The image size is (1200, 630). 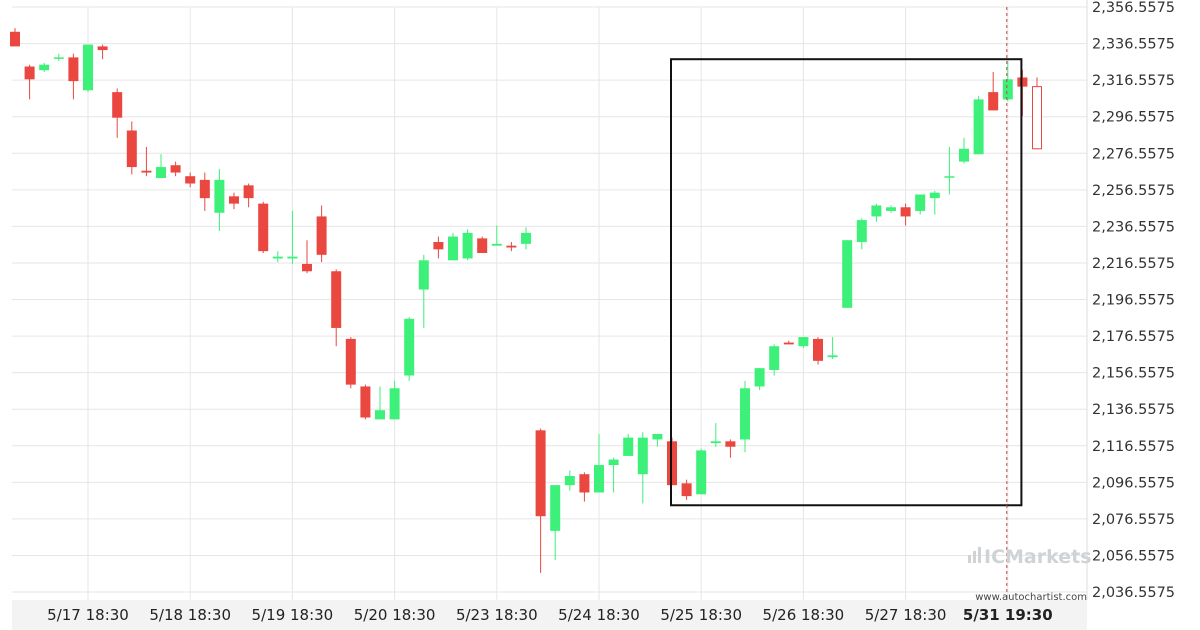 What do you see at coordinates (1133, 410) in the screenshot?
I see `y-tick-label: 2,136.5575` at bounding box center [1133, 410].